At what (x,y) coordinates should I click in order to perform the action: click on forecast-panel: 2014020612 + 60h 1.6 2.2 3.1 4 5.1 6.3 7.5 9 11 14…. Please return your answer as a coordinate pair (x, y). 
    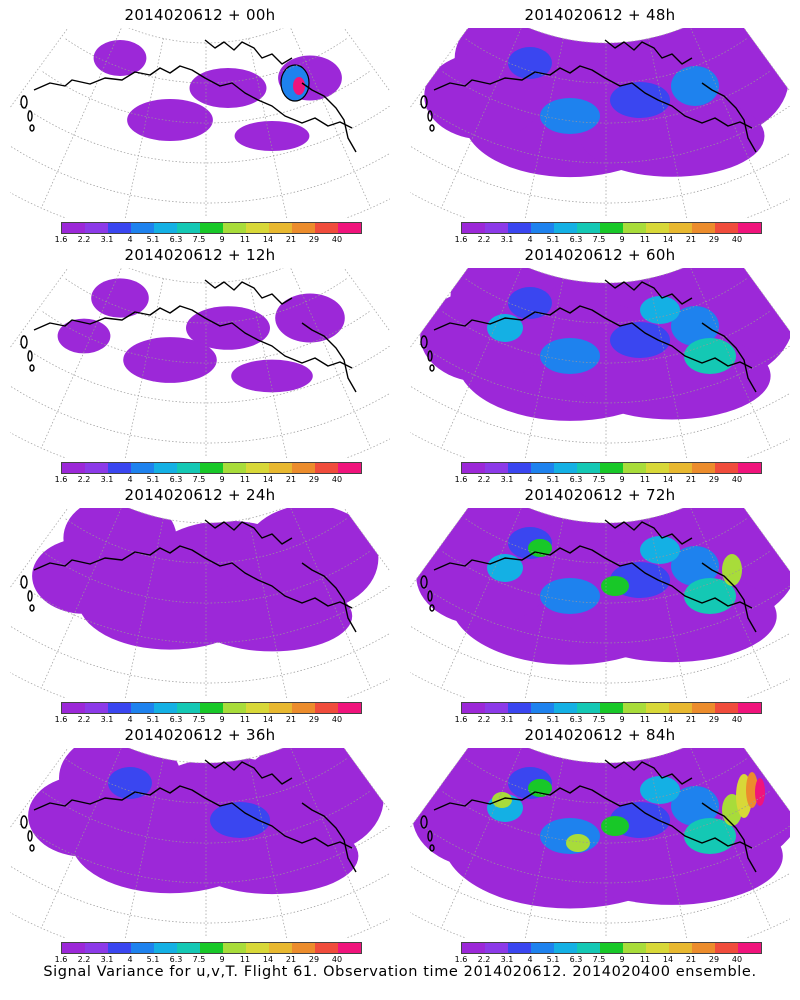
    Looking at the image, I should click on (600, 362).